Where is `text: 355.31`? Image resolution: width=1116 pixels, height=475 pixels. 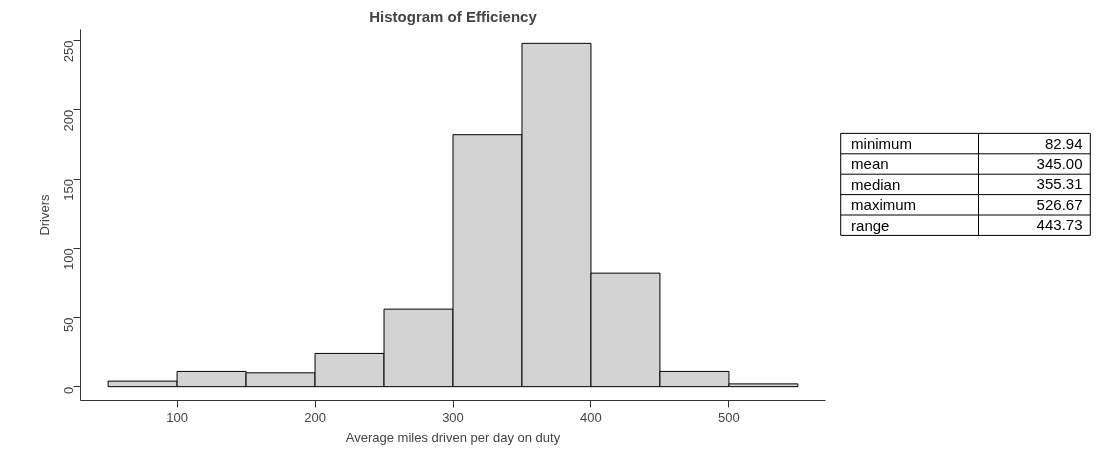 text: 355.31 is located at coordinates (1059, 184).